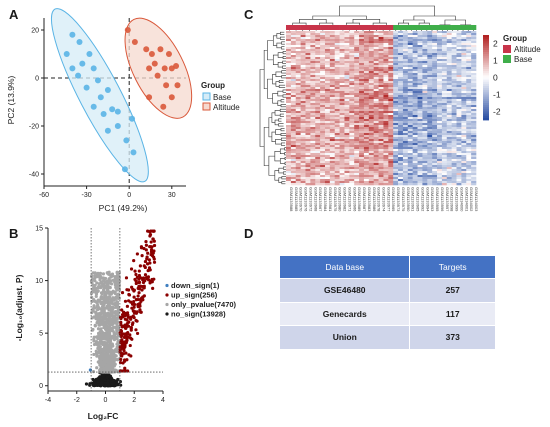 Image resolution: width=550 pixels, height=427 pixels. I want to click on heatmap-column-label: GSM1133974, so click(384, 199).